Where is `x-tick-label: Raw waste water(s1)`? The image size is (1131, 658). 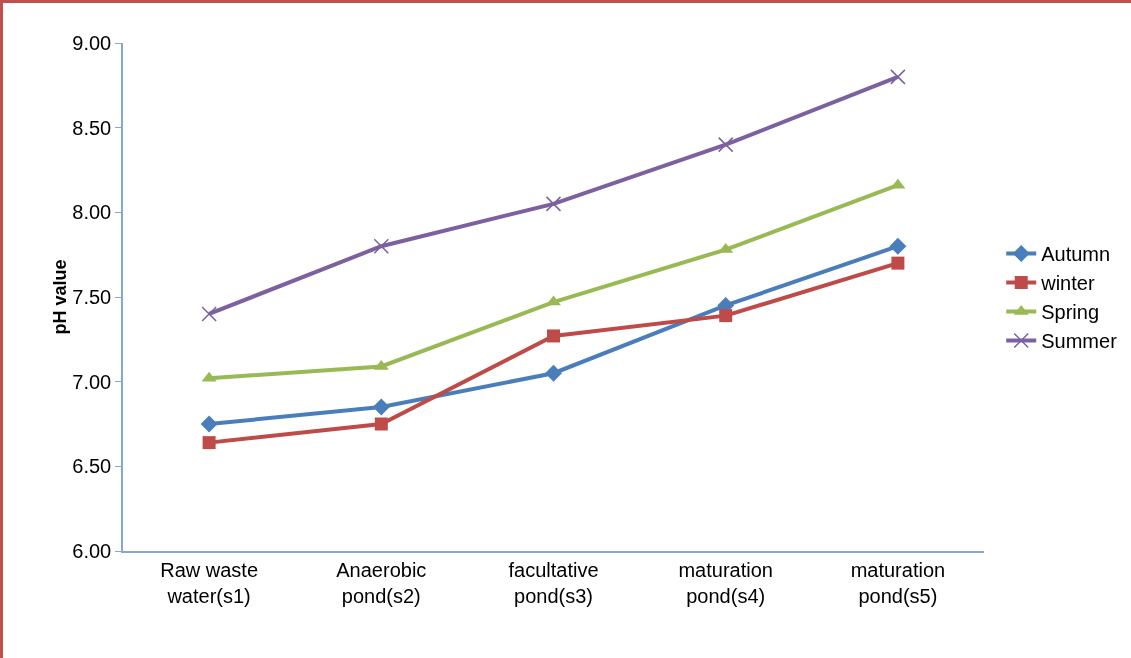
x-tick-label: Raw waste water(s1) is located at coordinates (209, 582).